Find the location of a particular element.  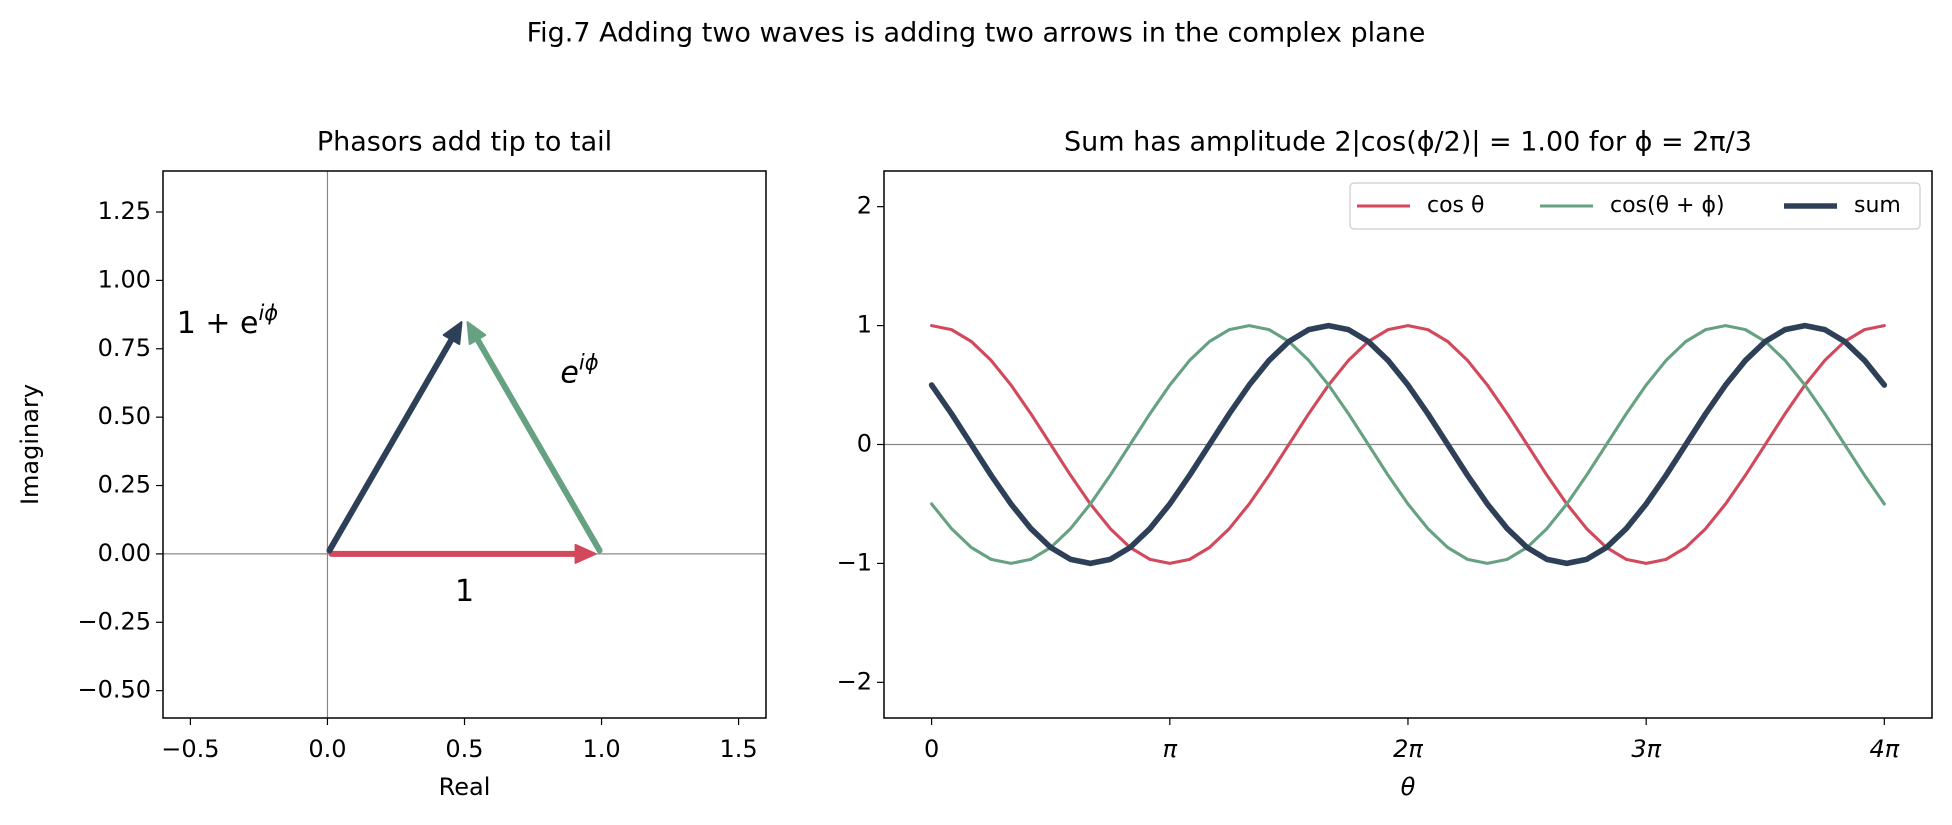

legend-label: cos(θ + ϕ) is located at coordinates (1667, 205).